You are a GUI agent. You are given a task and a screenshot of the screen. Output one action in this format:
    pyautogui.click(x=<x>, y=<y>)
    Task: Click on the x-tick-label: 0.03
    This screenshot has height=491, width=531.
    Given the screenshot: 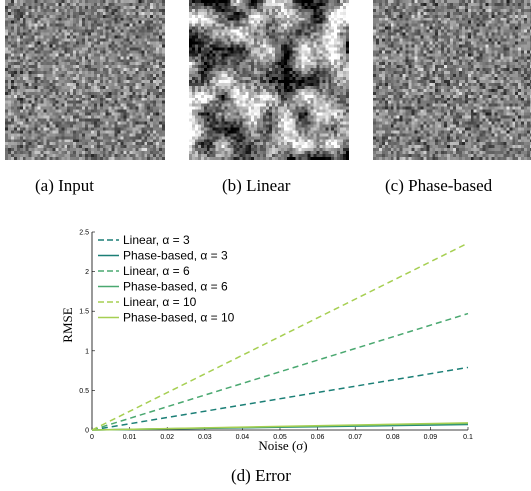 What is the action you would take?
    pyautogui.click(x=205, y=437)
    